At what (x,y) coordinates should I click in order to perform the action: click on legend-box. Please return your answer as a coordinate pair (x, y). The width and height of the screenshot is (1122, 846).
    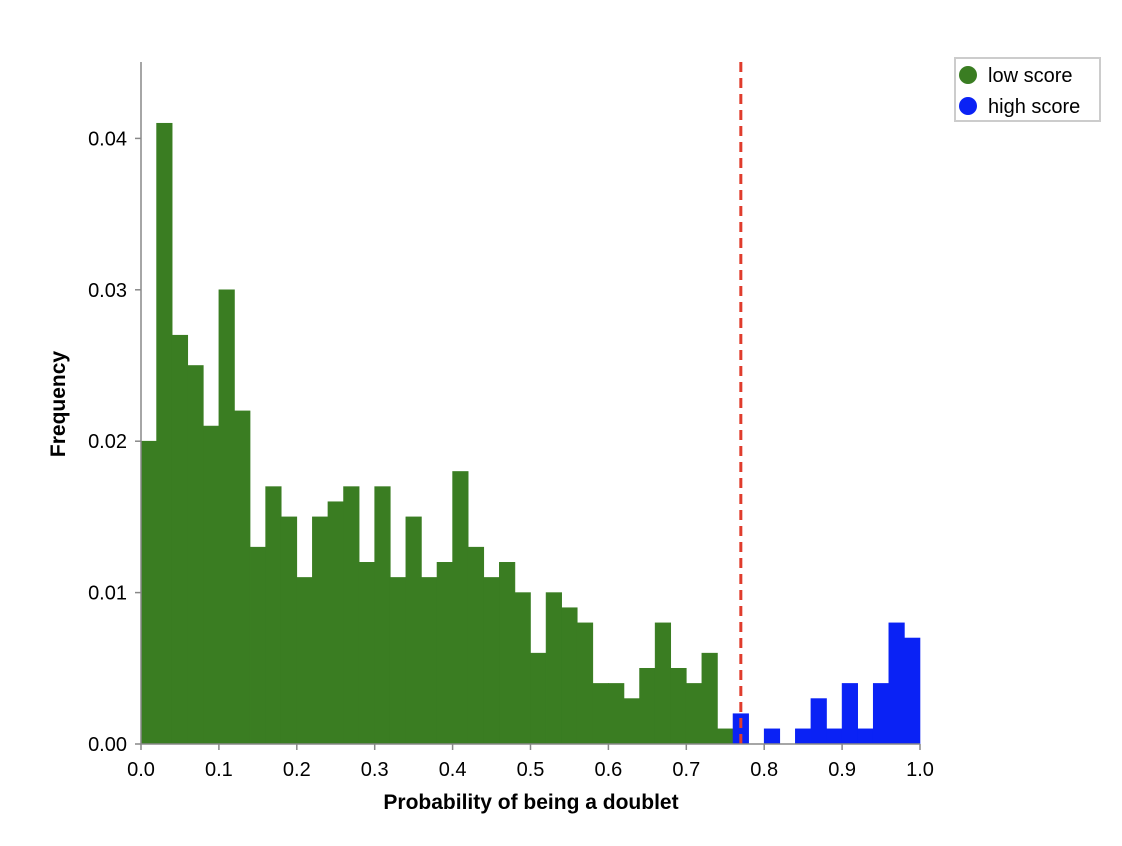
    Looking at the image, I should click on (1027, 89).